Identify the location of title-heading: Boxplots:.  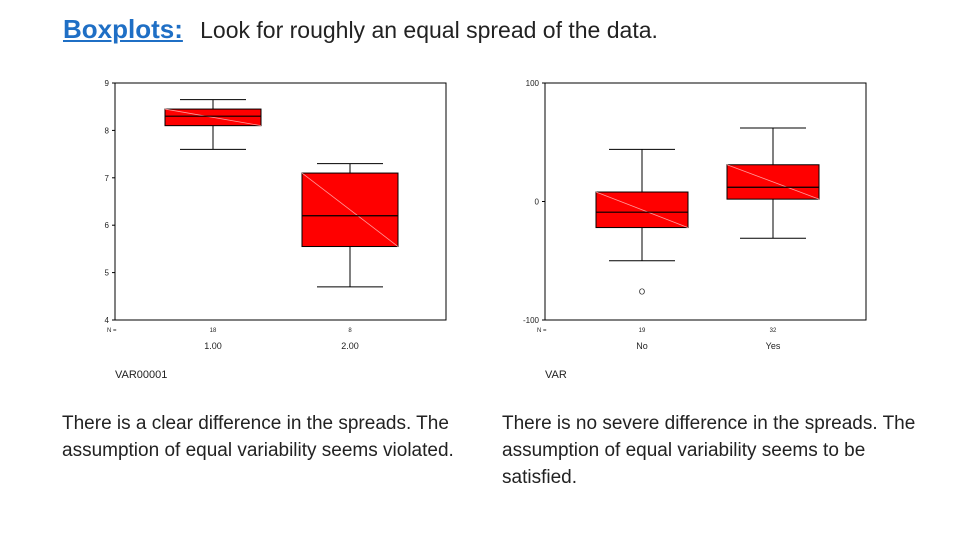
(123, 29).